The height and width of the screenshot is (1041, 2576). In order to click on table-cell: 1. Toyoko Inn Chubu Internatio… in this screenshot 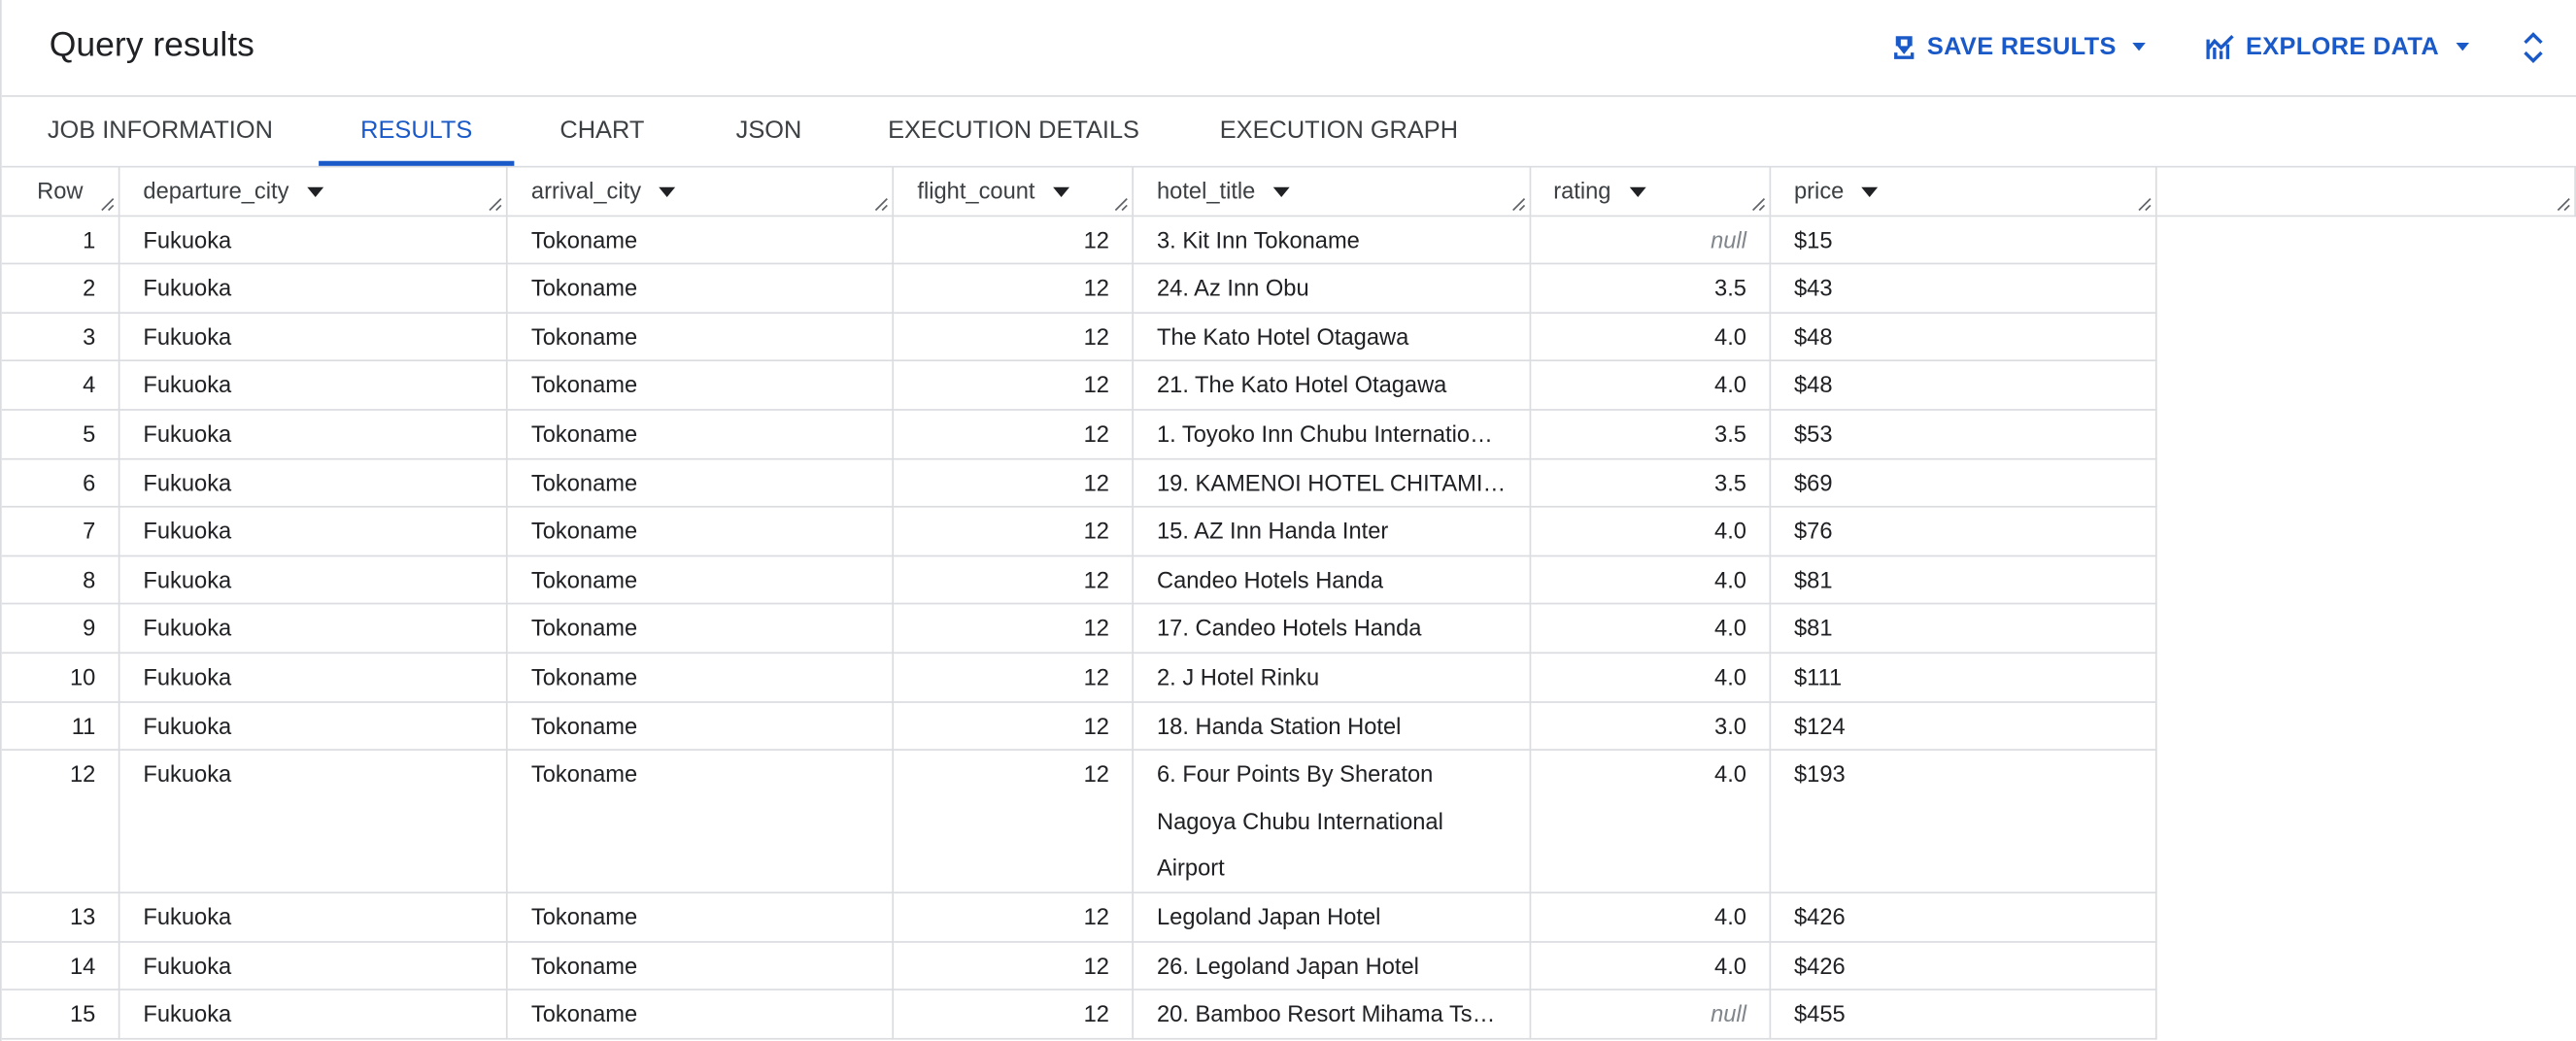, I will do `click(1331, 434)`.